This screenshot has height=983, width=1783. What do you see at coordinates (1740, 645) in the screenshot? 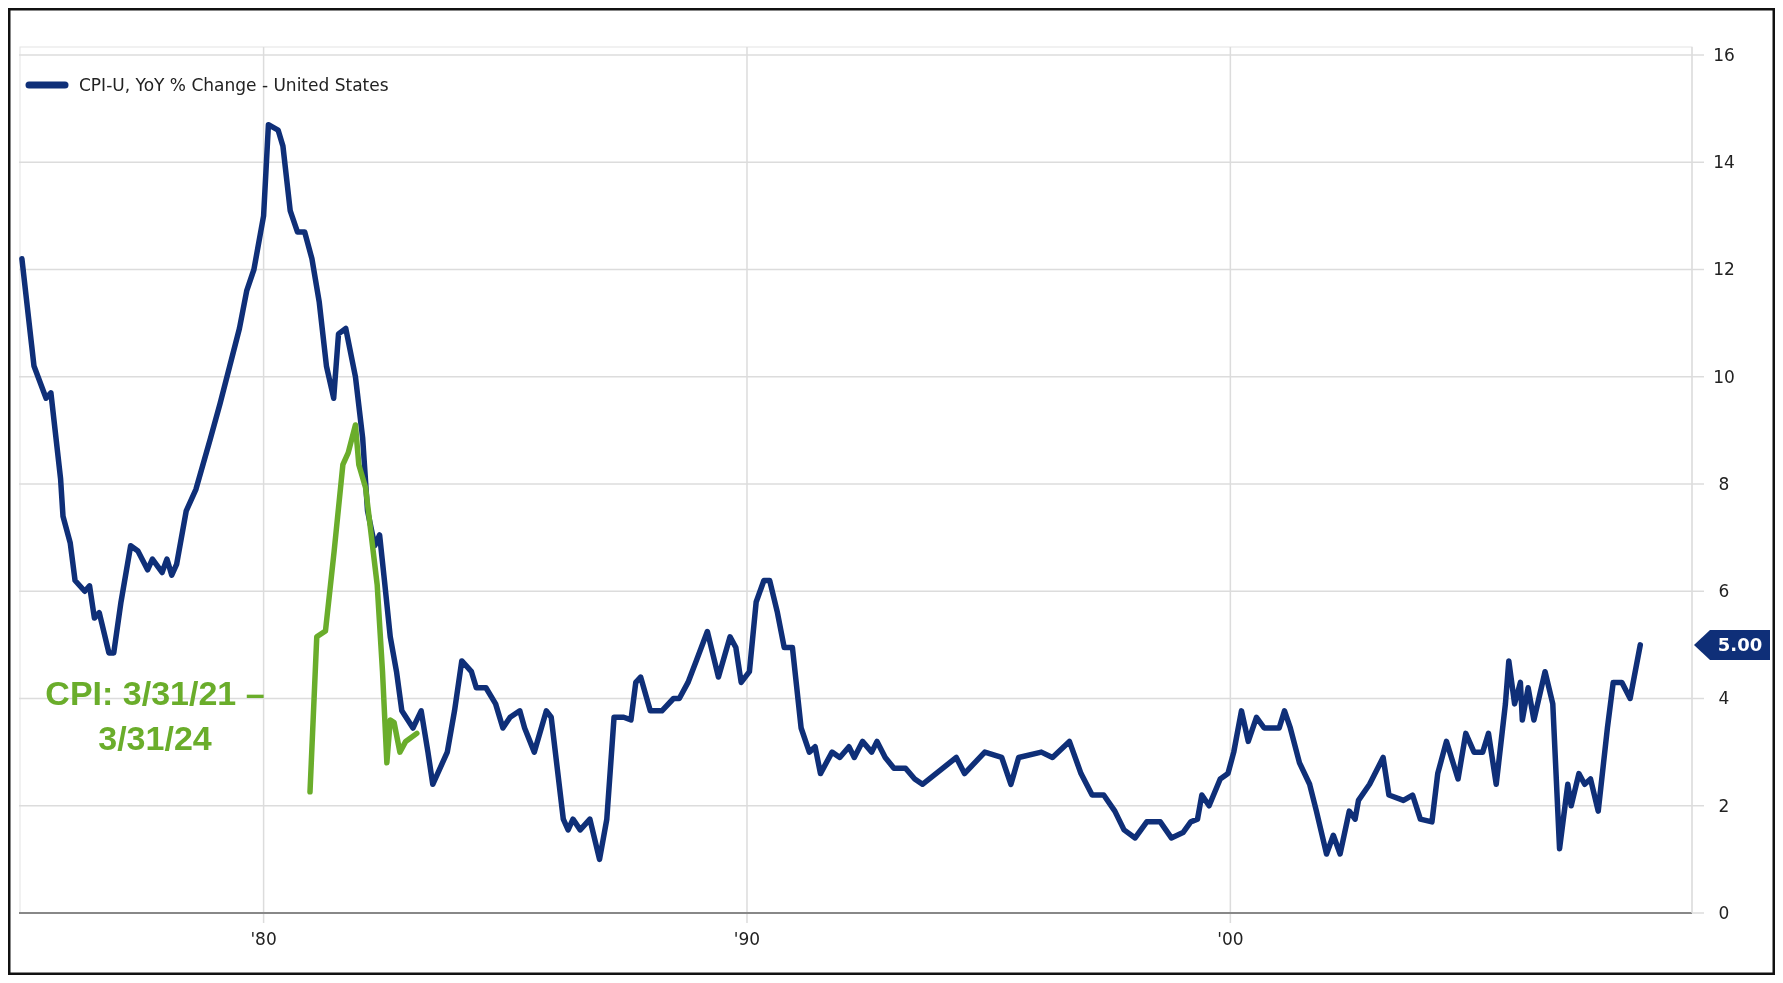
I see `text: 5.00` at bounding box center [1740, 645].